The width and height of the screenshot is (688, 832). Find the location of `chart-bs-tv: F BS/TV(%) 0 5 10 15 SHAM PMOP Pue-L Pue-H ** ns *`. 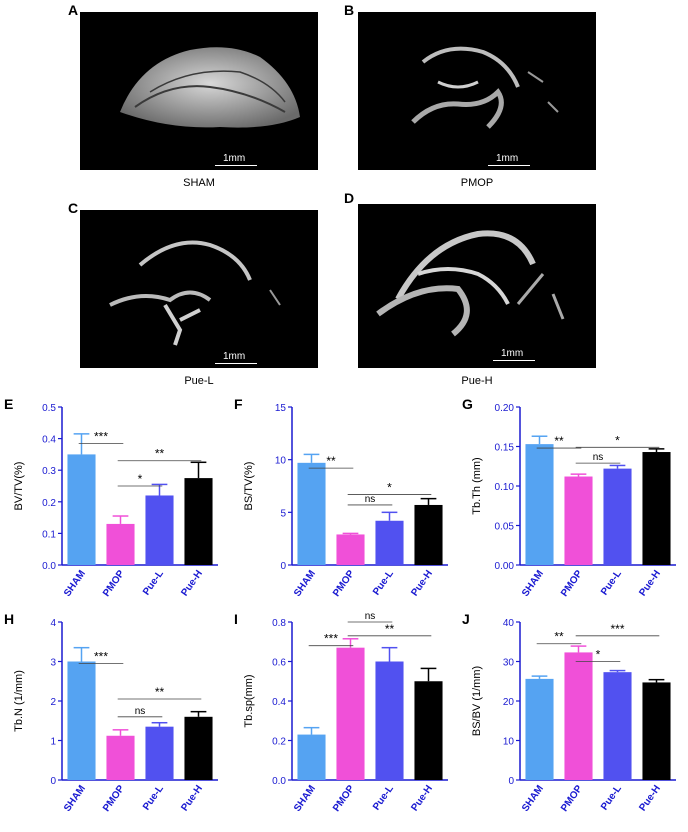

chart-bs-tv: F BS/TV(%) 0 5 10 15 SHAM PMOP Pue-L Pue-H ** ns * is located at coordinates (345, 500).